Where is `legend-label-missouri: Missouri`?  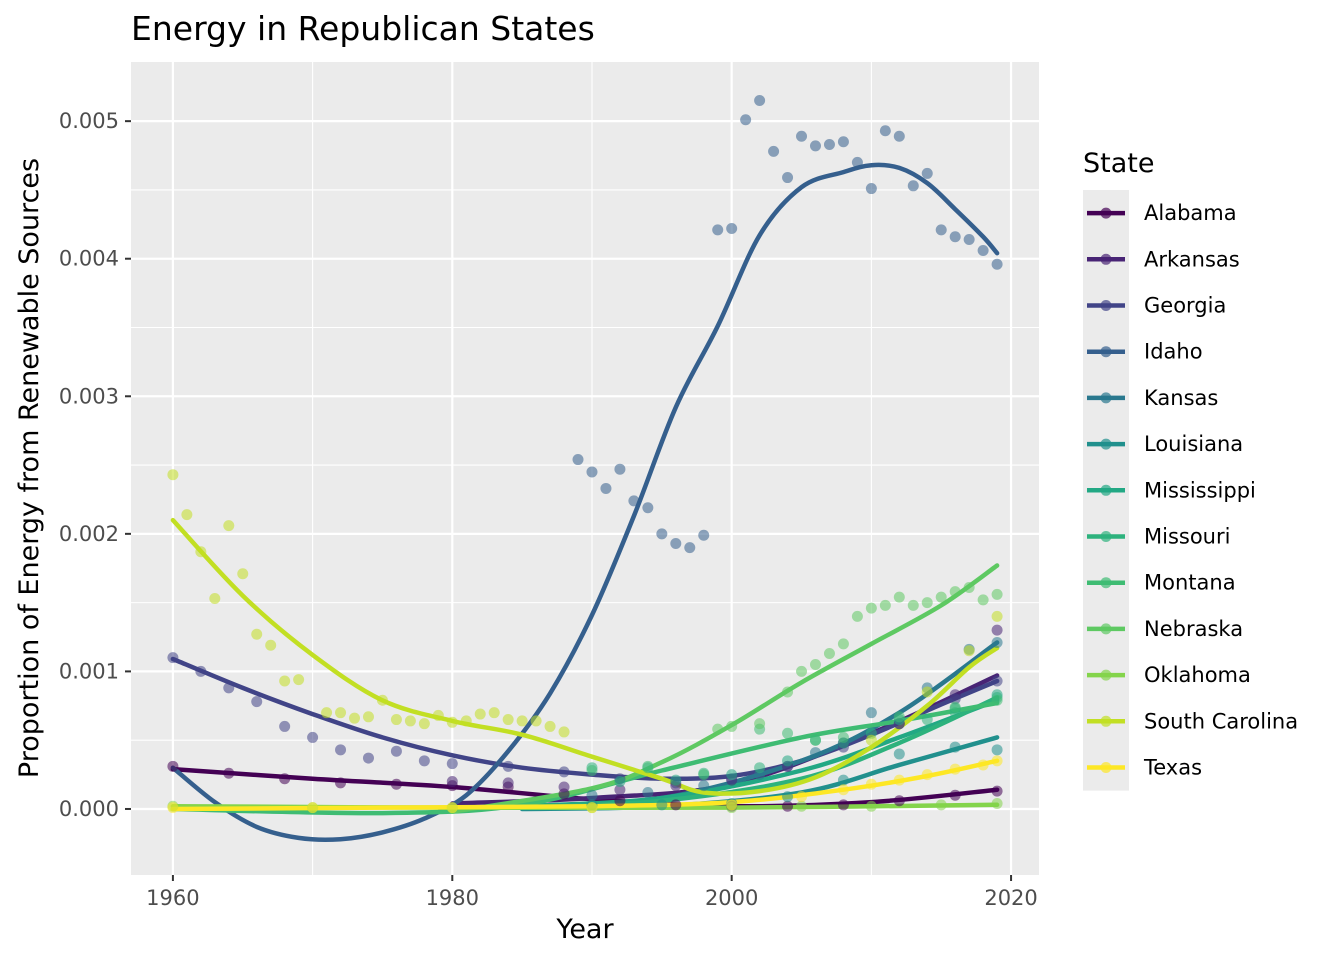
legend-label-missouri: Missouri is located at coordinates (1187, 537).